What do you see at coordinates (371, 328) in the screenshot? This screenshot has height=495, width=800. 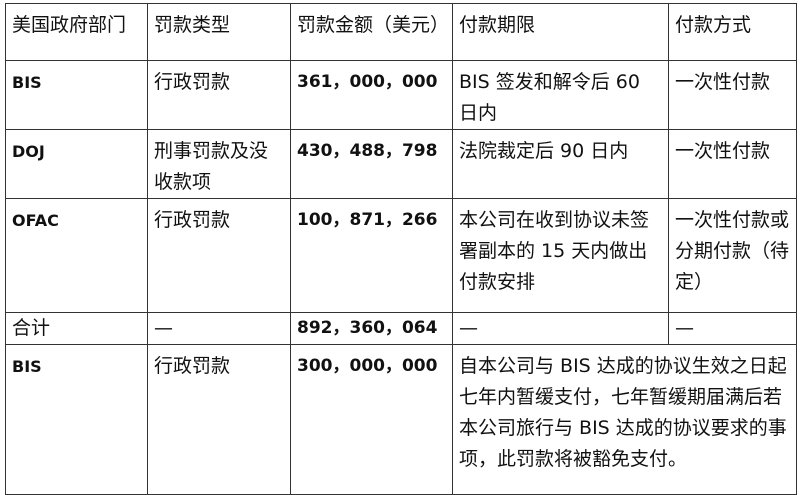 I see `amount-cell: 892，360，064` at bounding box center [371, 328].